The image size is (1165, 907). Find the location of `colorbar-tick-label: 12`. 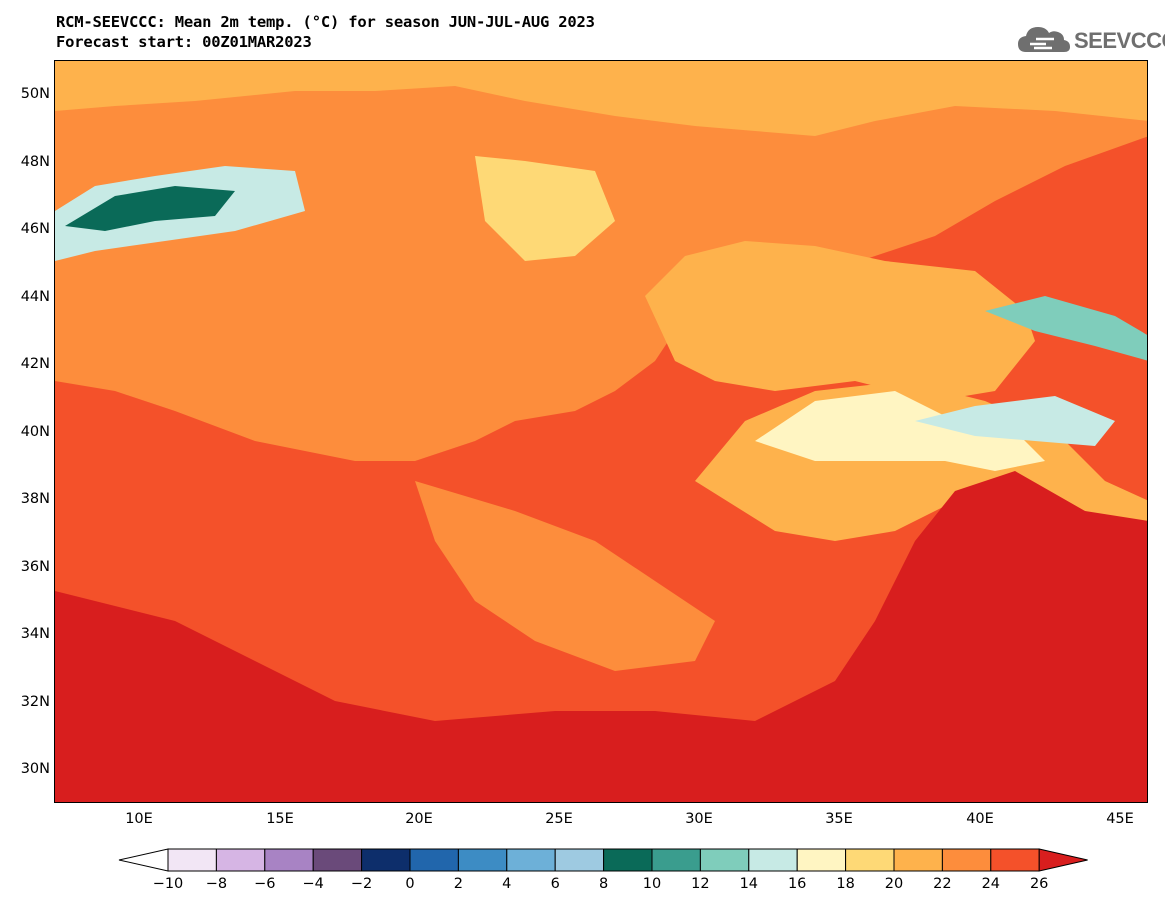

colorbar-tick-label: 12 is located at coordinates (700, 884).